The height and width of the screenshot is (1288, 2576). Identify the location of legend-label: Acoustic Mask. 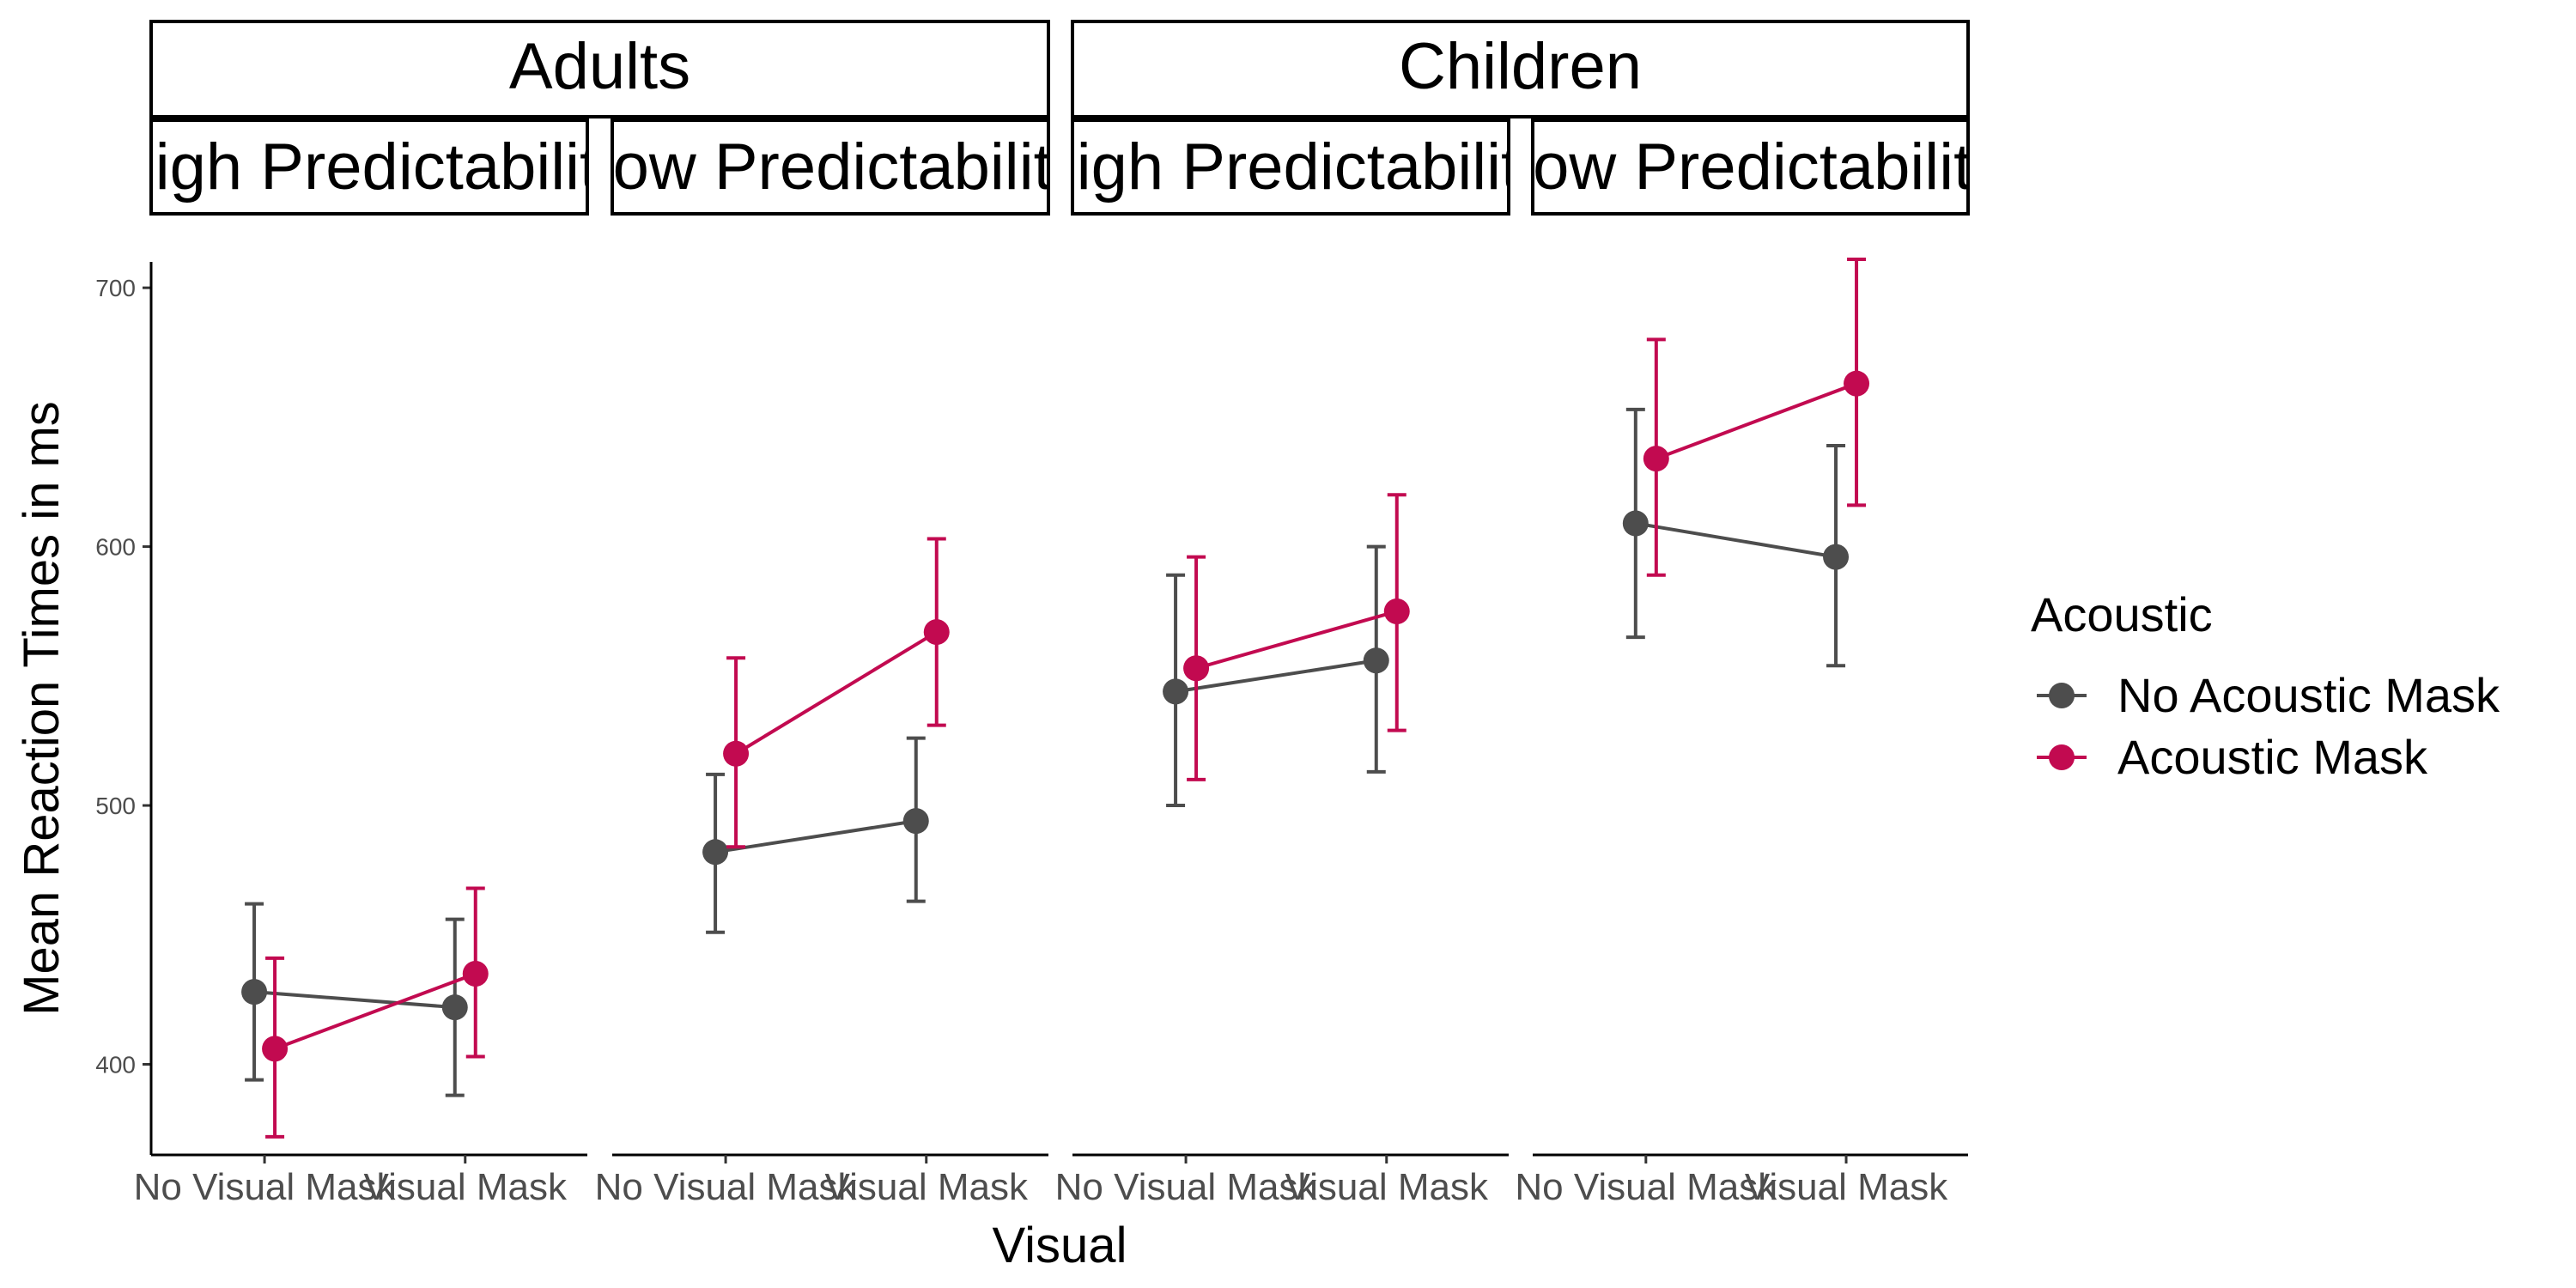
(2273, 757).